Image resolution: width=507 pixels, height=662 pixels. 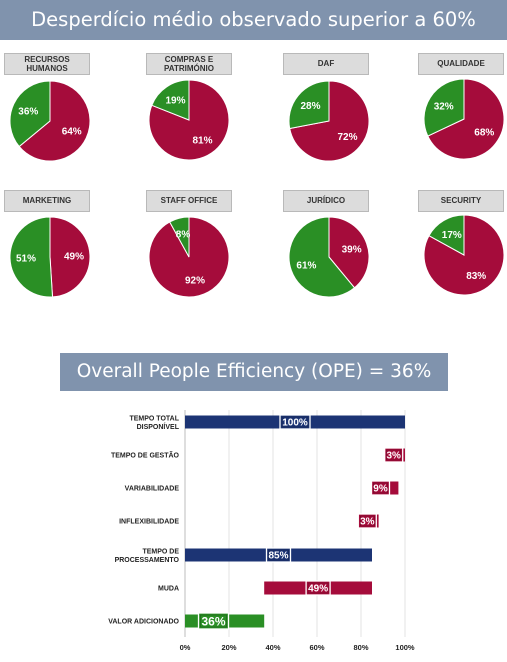 I want to click on bar-6-label-box, so click(x=213, y=621).